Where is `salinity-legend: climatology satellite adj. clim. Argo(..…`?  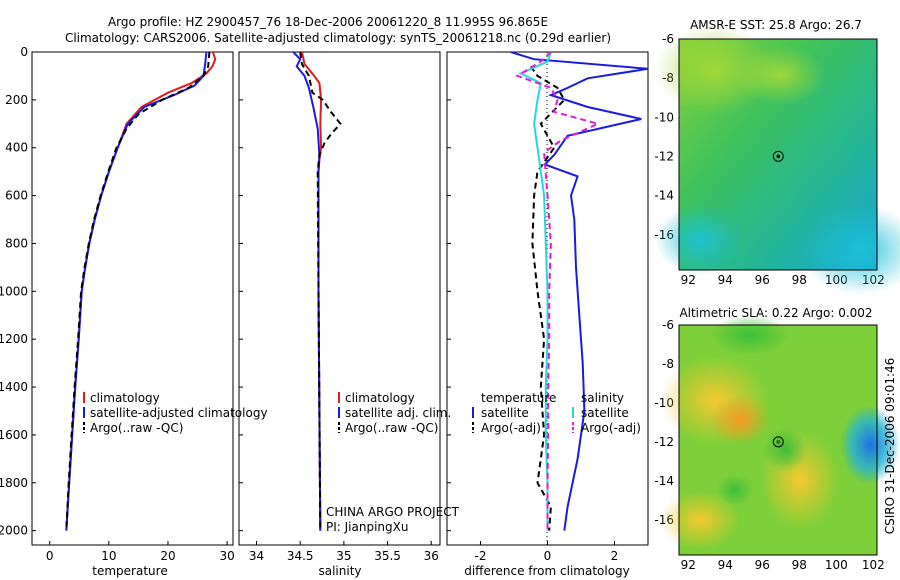 salinity-legend: climatology satellite adj. clim. Argo(..… is located at coordinates (394, 413).